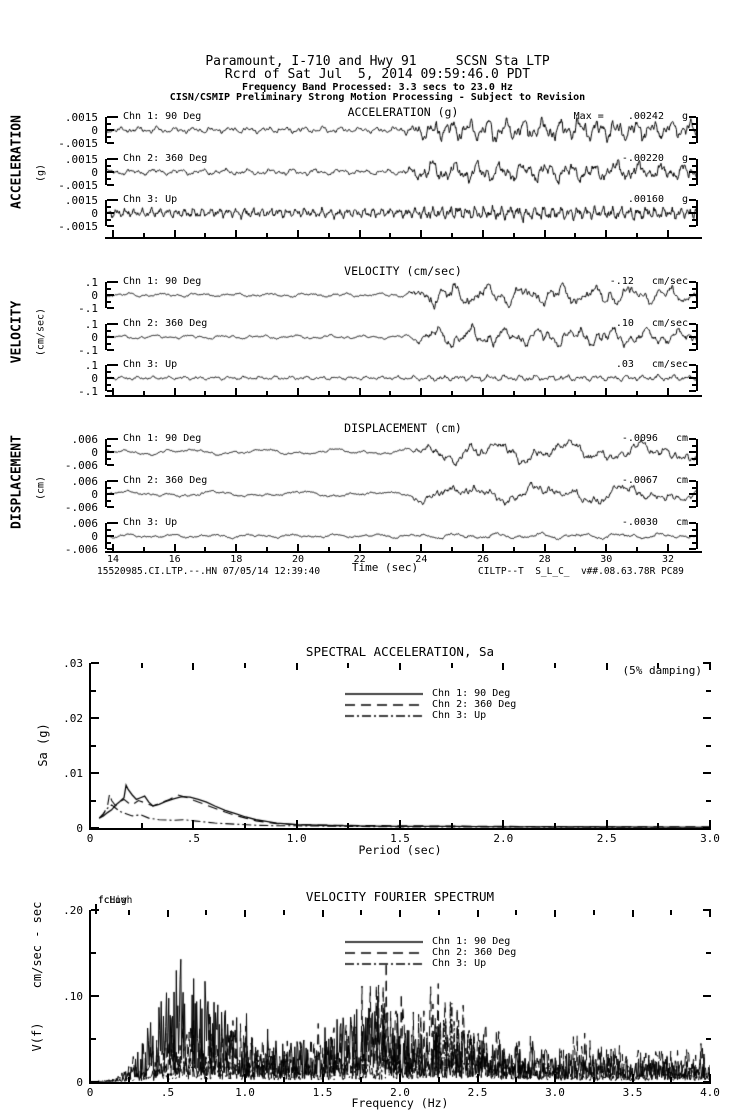  What do you see at coordinates (710, 838) in the screenshot?
I see `sa-x-tick-label: 3.0` at bounding box center [710, 838].